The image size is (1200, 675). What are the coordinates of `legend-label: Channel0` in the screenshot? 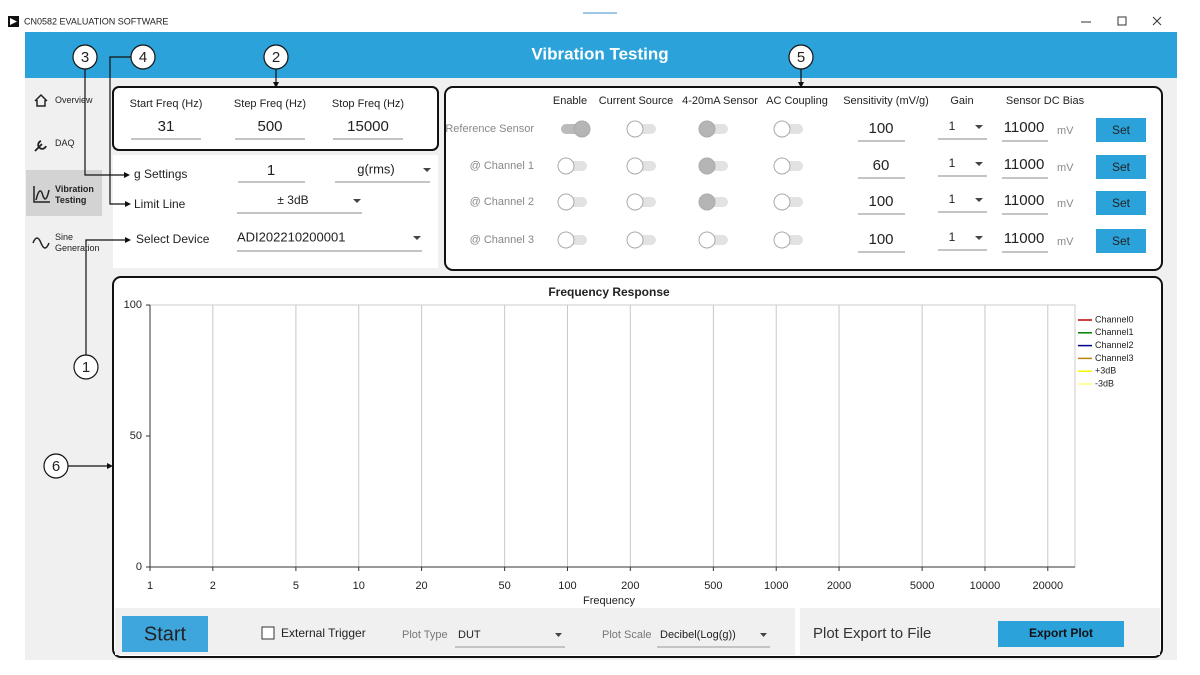 It's located at (1114, 319).